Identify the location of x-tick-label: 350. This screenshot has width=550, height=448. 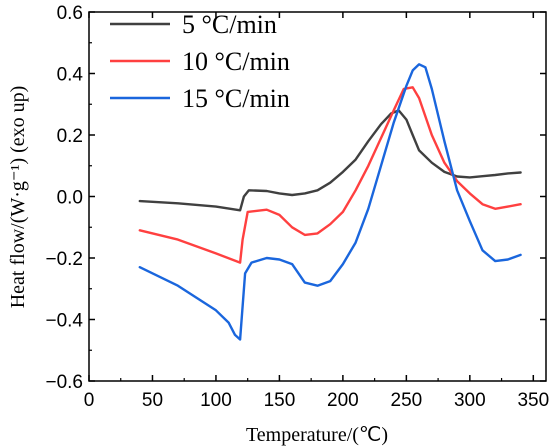
(533, 400).